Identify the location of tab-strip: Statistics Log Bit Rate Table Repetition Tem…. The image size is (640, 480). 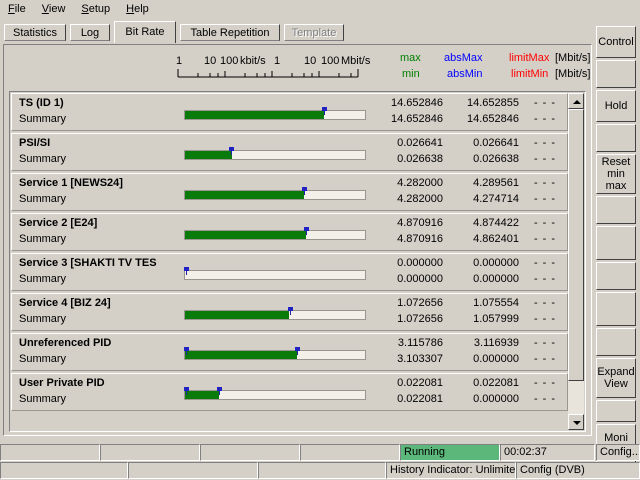
(320, 32).